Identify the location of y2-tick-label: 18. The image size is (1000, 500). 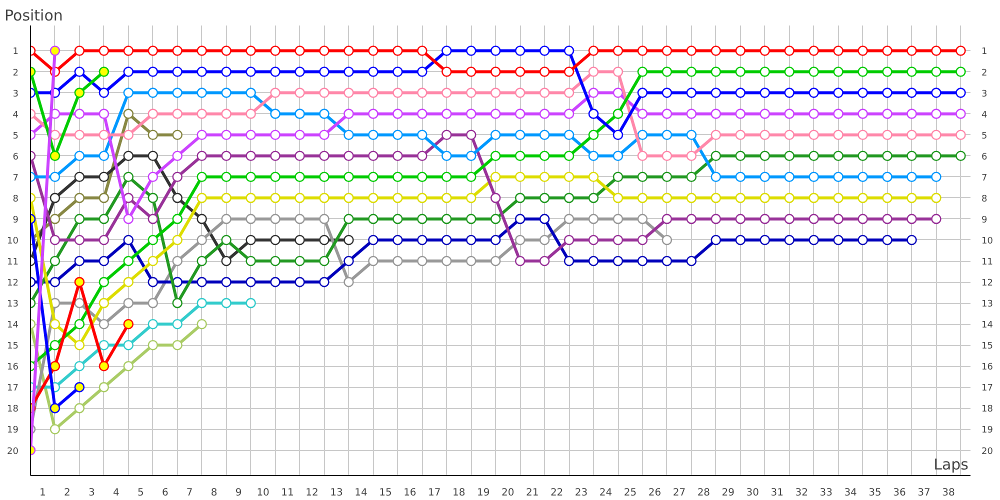
(988, 409).